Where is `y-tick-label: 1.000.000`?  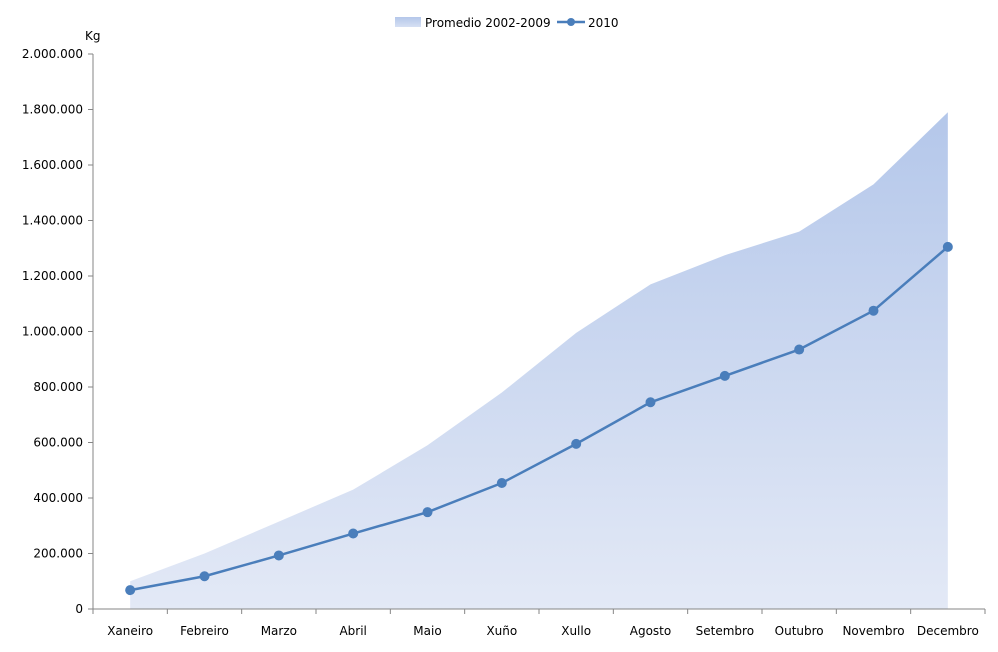 y-tick-label: 1.000.000 is located at coordinates (52, 332).